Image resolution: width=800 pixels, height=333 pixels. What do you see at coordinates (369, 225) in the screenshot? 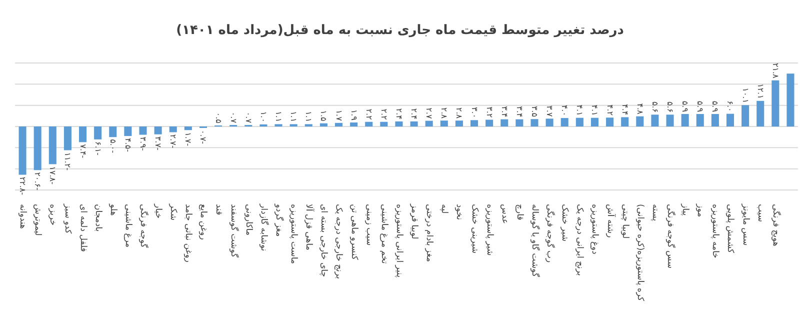
I see `x-tick-label: سیب زمینی` at bounding box center [369, 225].